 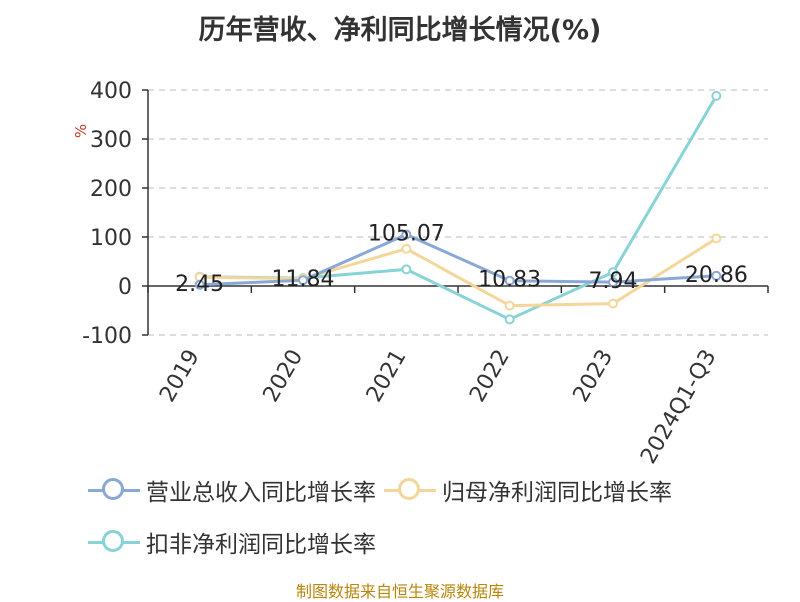 I want to click on x-tick-label: 2021, so click(x=387, y=376).